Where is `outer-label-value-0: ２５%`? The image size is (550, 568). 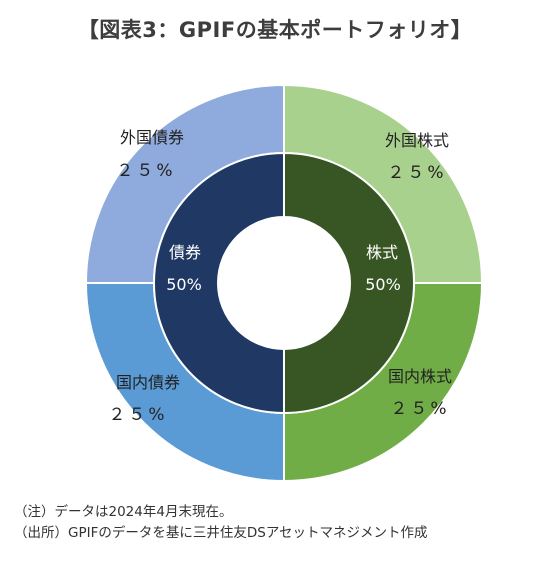
outer-label-value-0: ２５% is located at coordinates (416, 173).